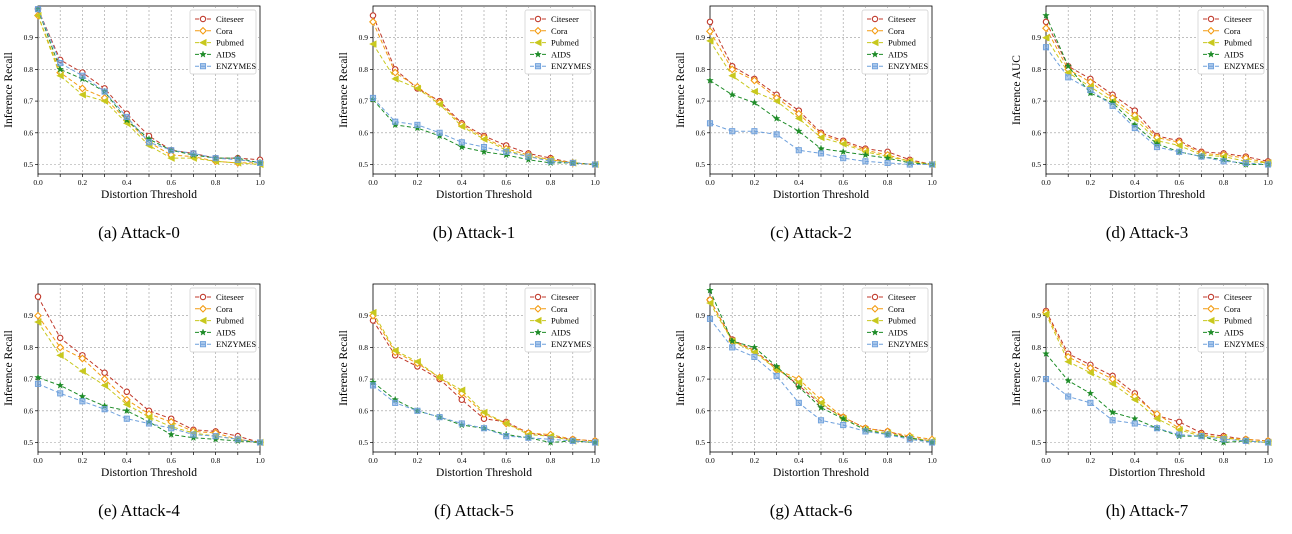  Describe the element at coordinates (364, 315) in the screenshot. I see `y-tick-label: 0.9` at that location.